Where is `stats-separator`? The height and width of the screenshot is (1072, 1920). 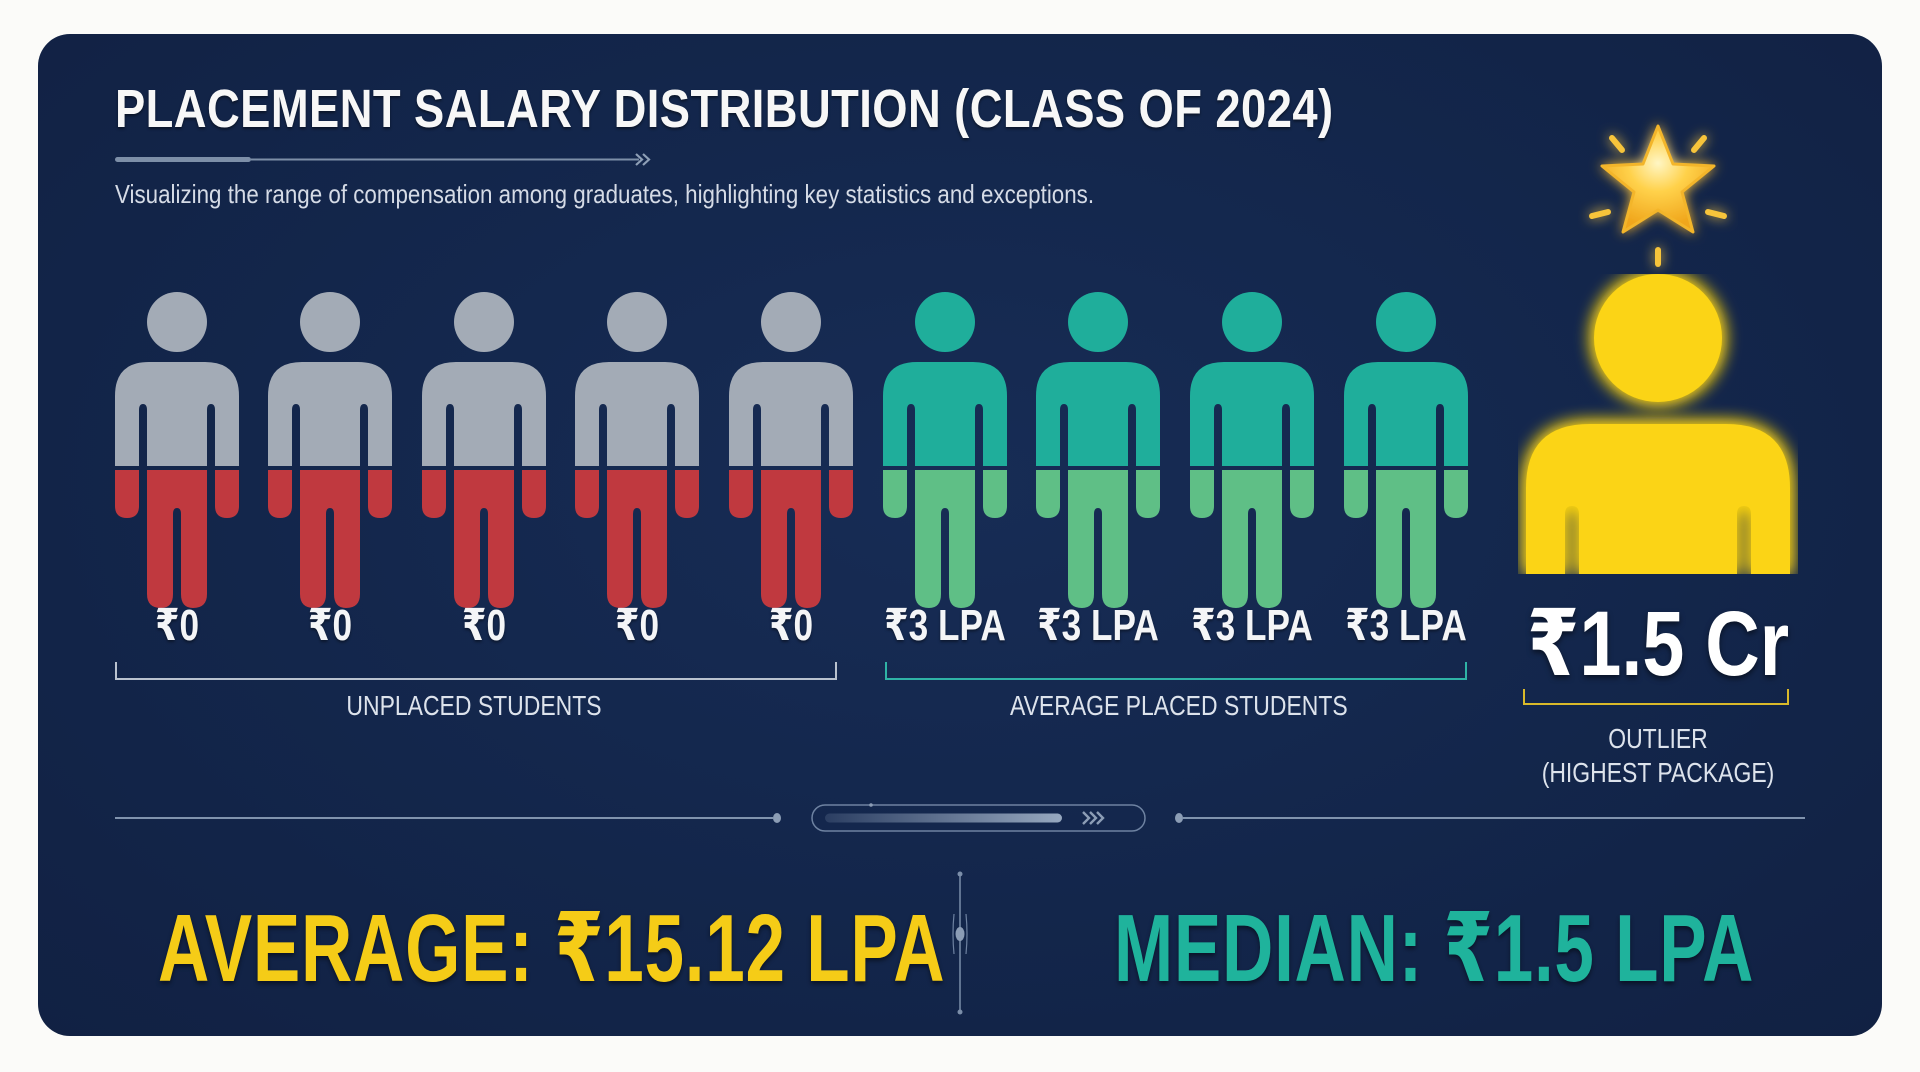
stats-separator is located at coordinates (960, 943).